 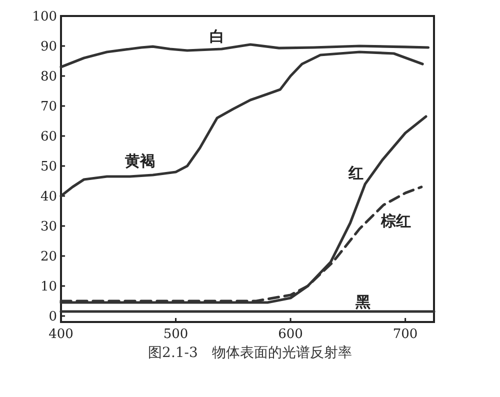 What do you see at coordinates (48, 47) in the screenshot?
I see `y-tick-label: 90` at bounding box center [48, 47].